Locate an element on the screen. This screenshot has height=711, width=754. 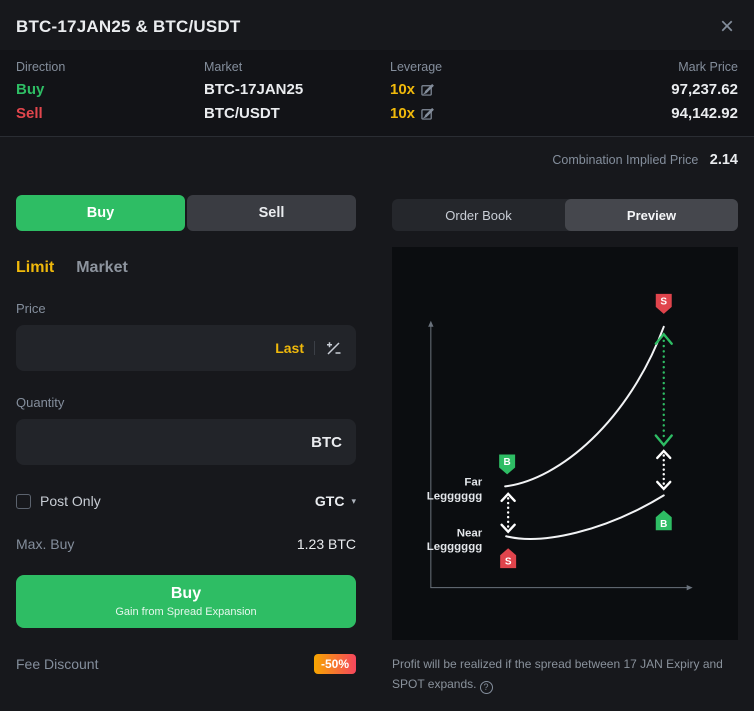
implied-price-value: 2.14 is located at coordinates (723, 160).